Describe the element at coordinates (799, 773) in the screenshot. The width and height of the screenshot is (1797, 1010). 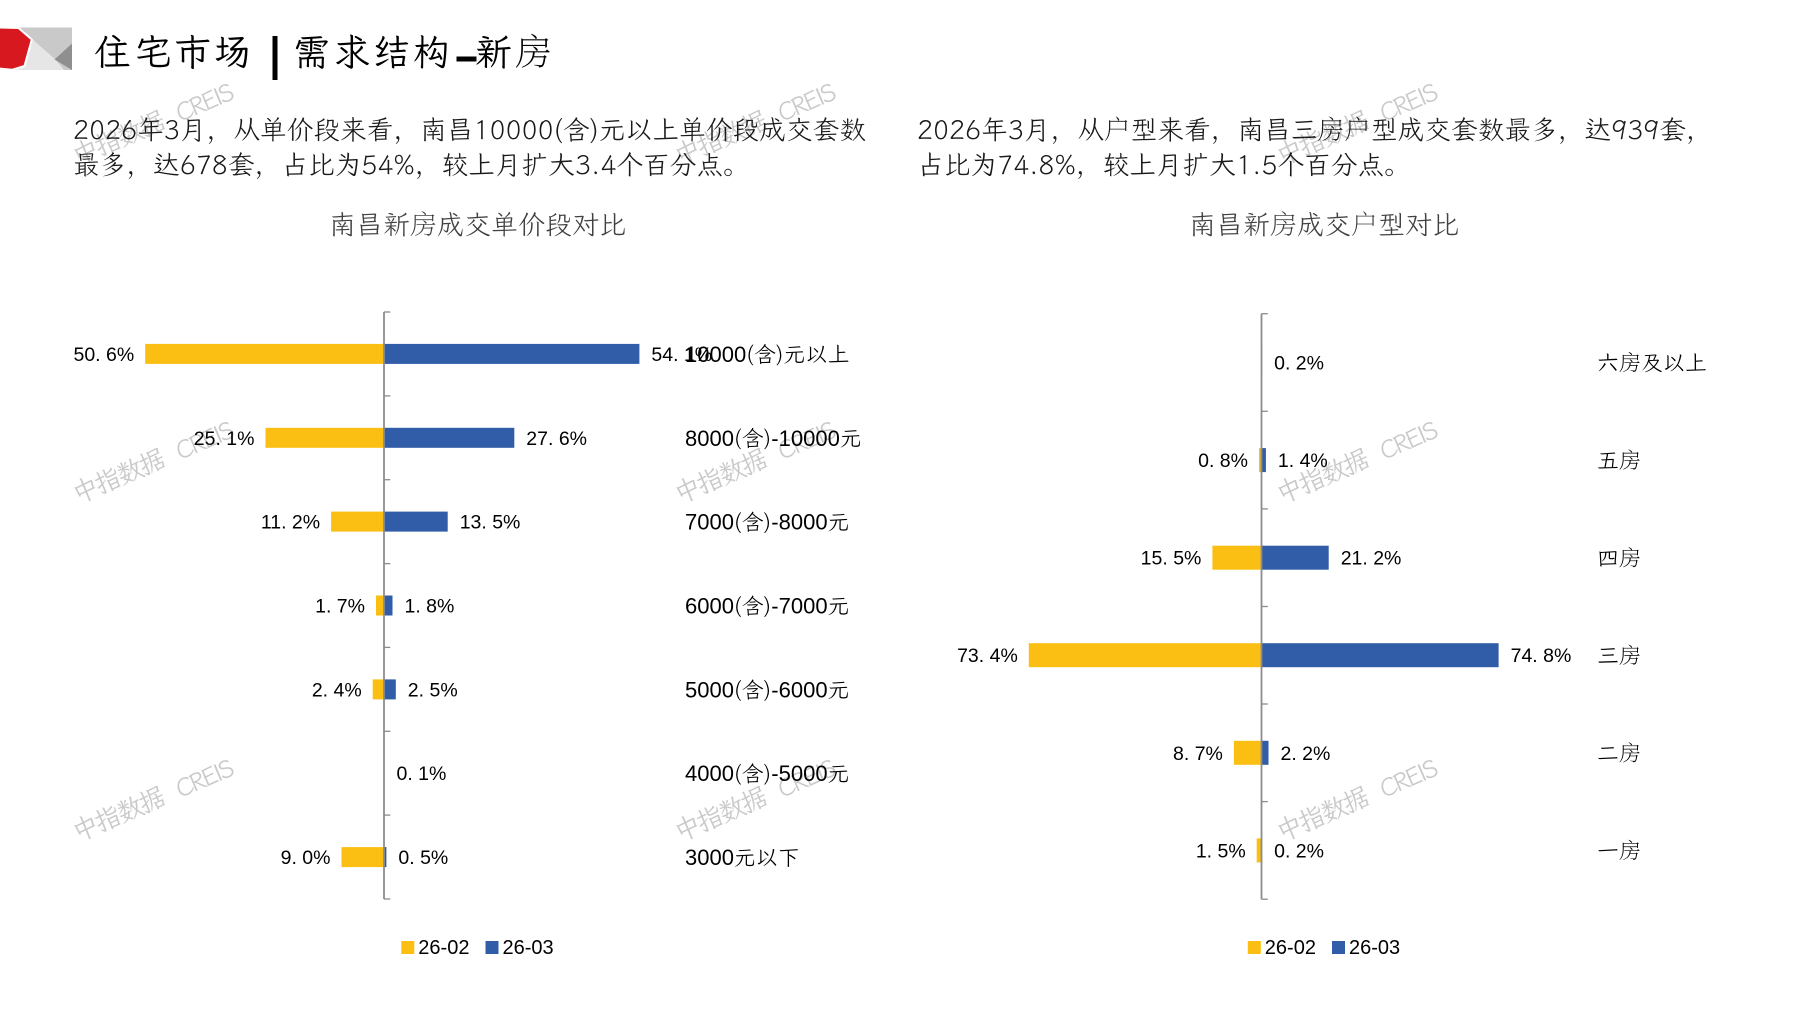
I see `svg-text: -5000` at that location.